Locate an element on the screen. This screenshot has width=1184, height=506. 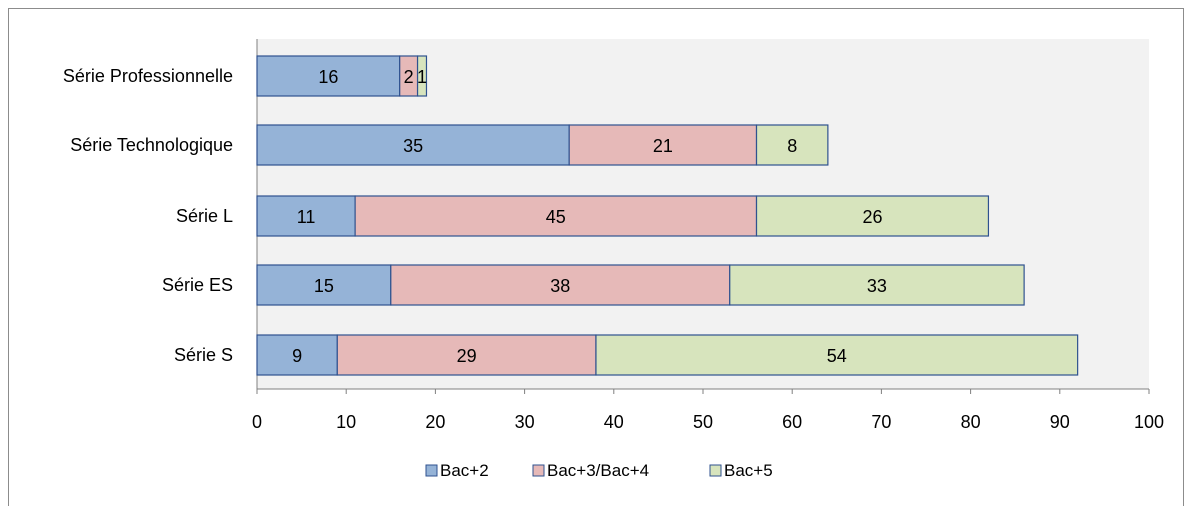
bar-value-label: 33 is located at coordinates (877, 286).